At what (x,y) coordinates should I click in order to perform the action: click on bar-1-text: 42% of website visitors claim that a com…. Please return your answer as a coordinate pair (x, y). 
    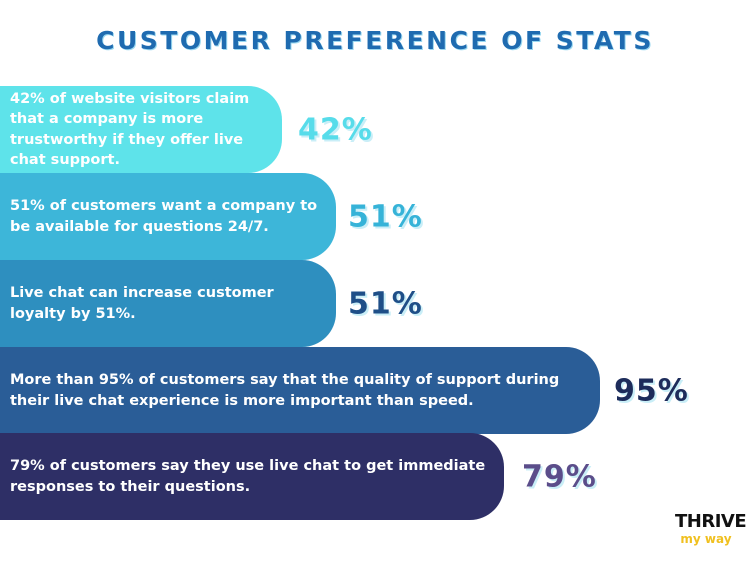
    Looking at the image, I should click on (130, 129).